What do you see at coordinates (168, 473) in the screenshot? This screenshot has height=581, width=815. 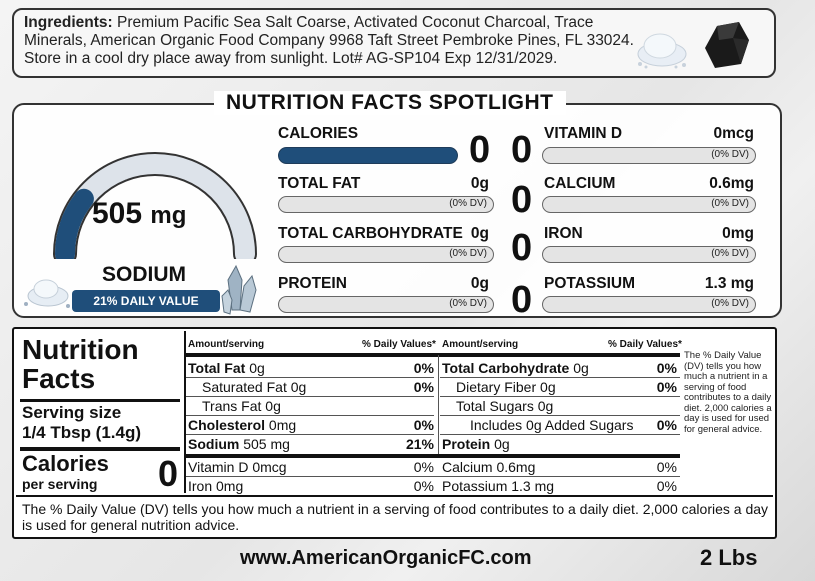 I see `calories-value: 0` at bounding box center [168, 473].